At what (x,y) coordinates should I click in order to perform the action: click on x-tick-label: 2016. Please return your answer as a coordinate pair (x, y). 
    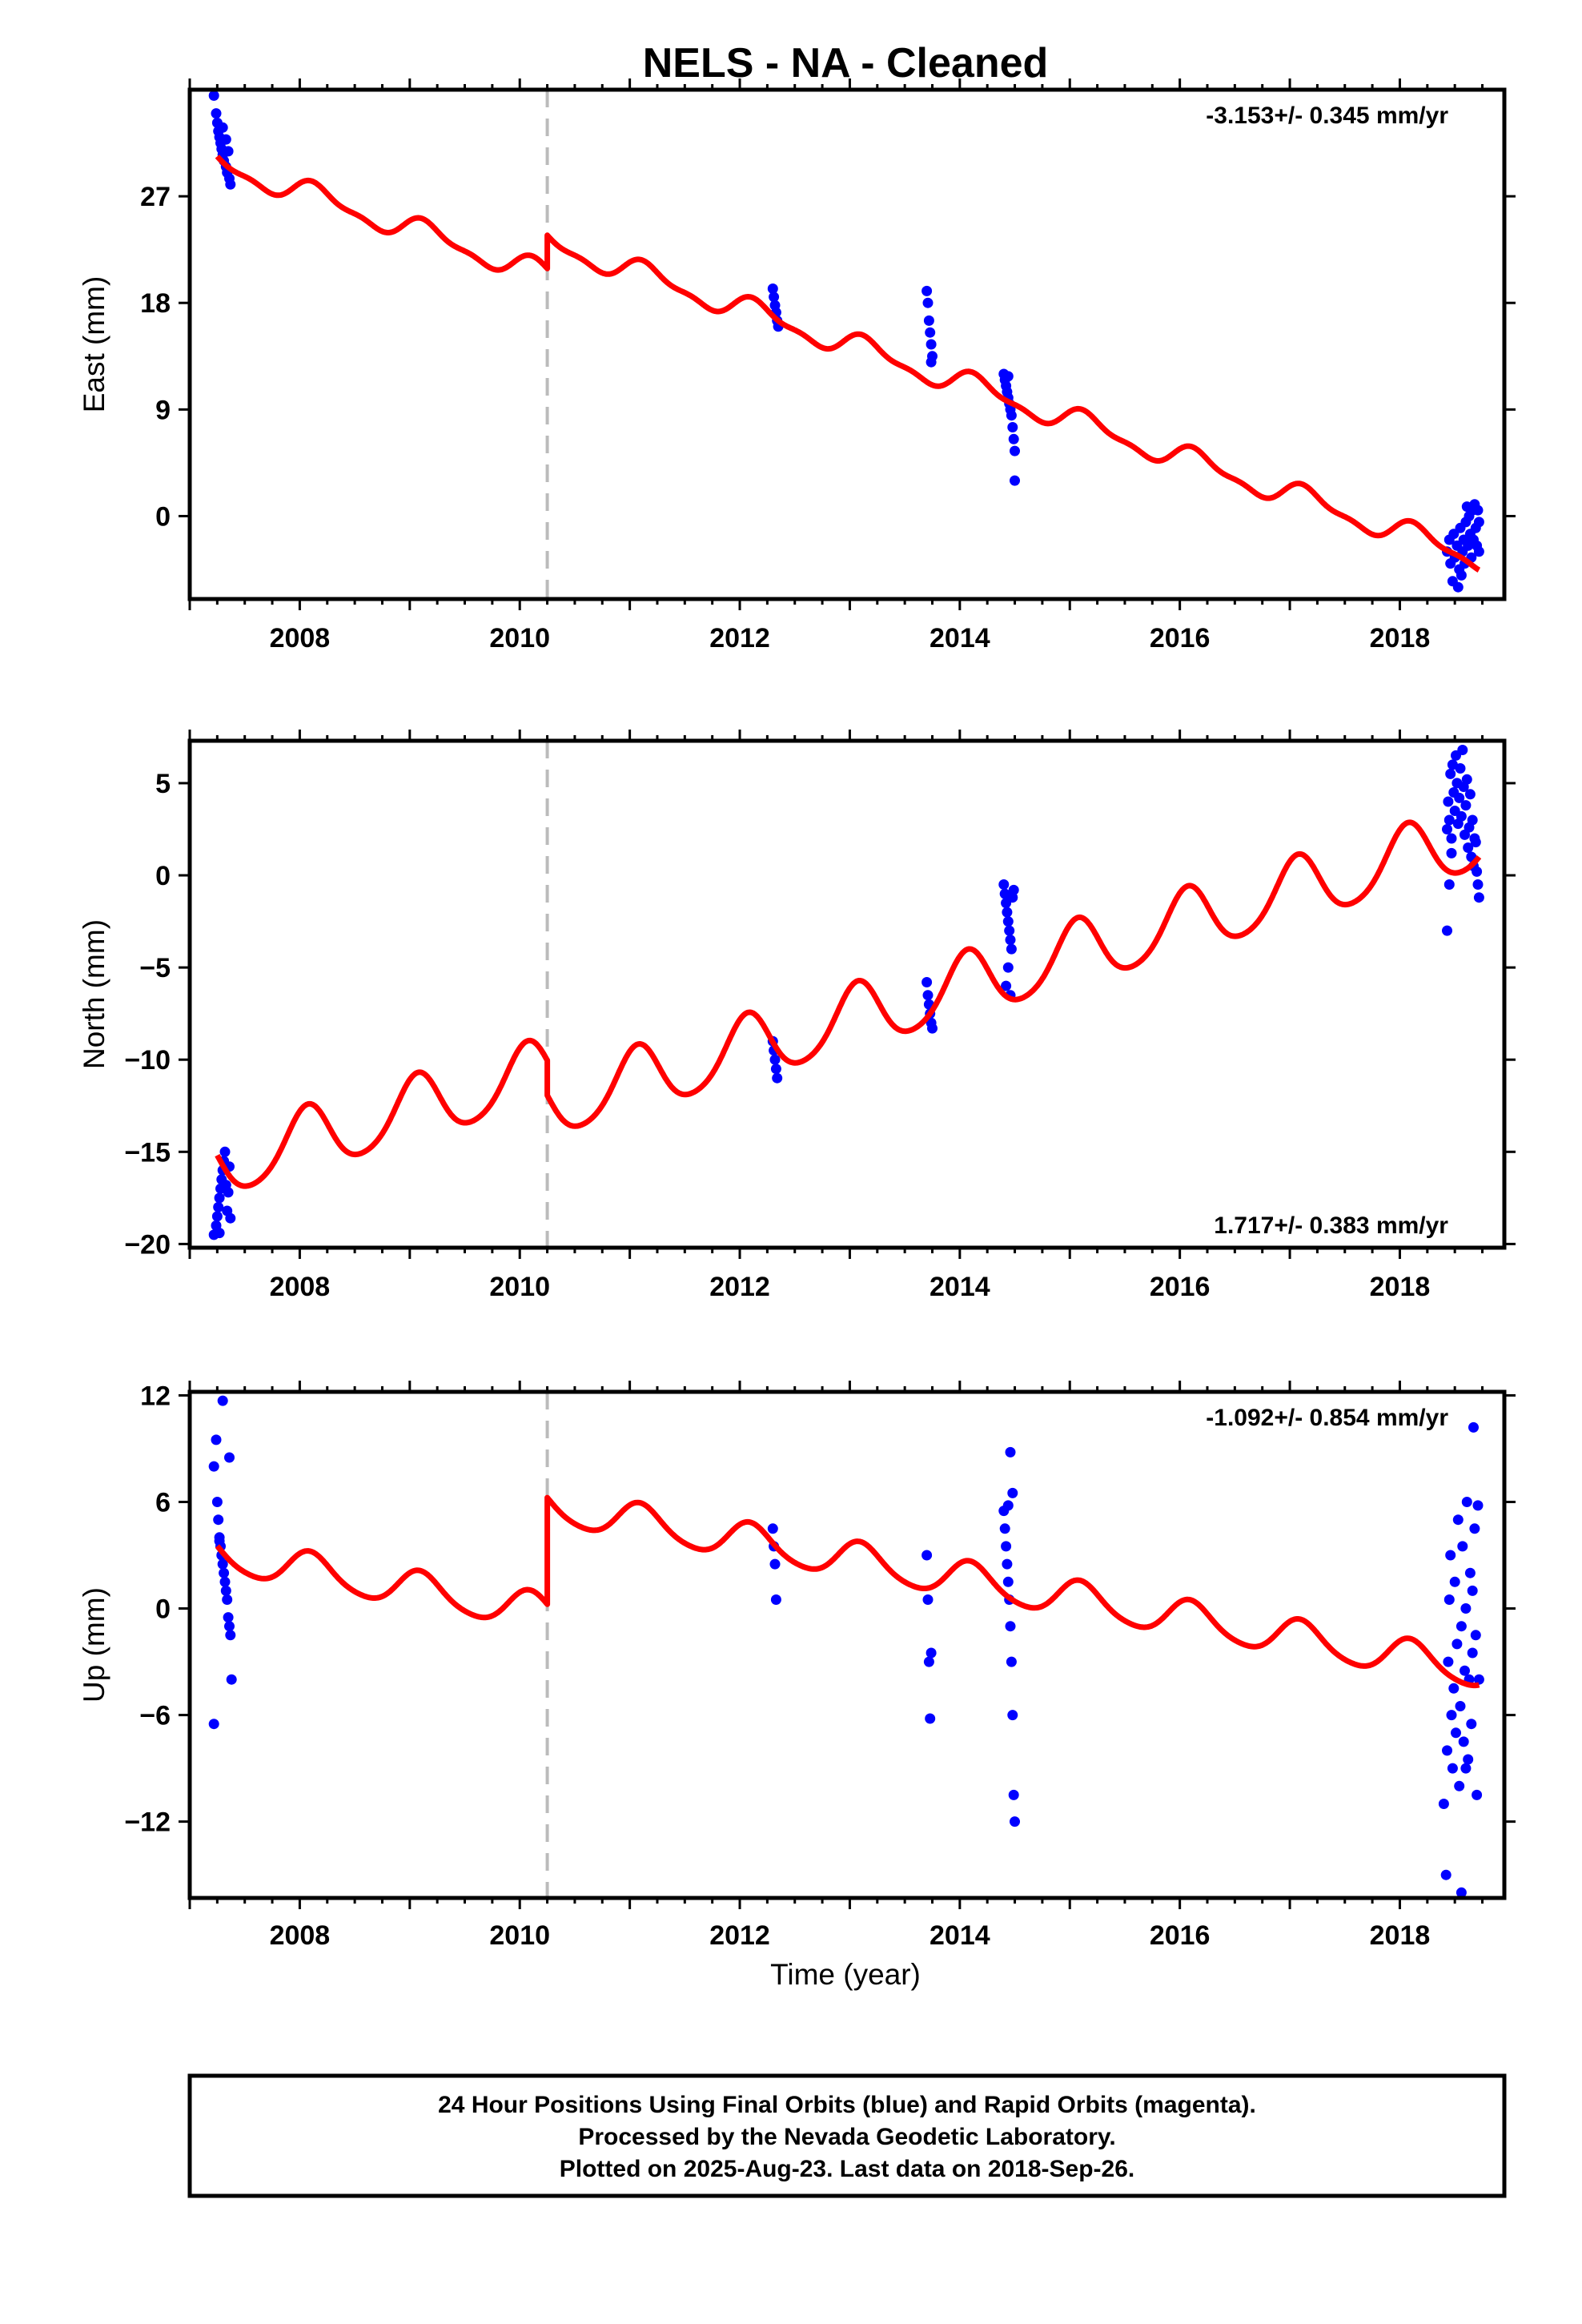
    Looking at the image, I should click on (1180, 1936).